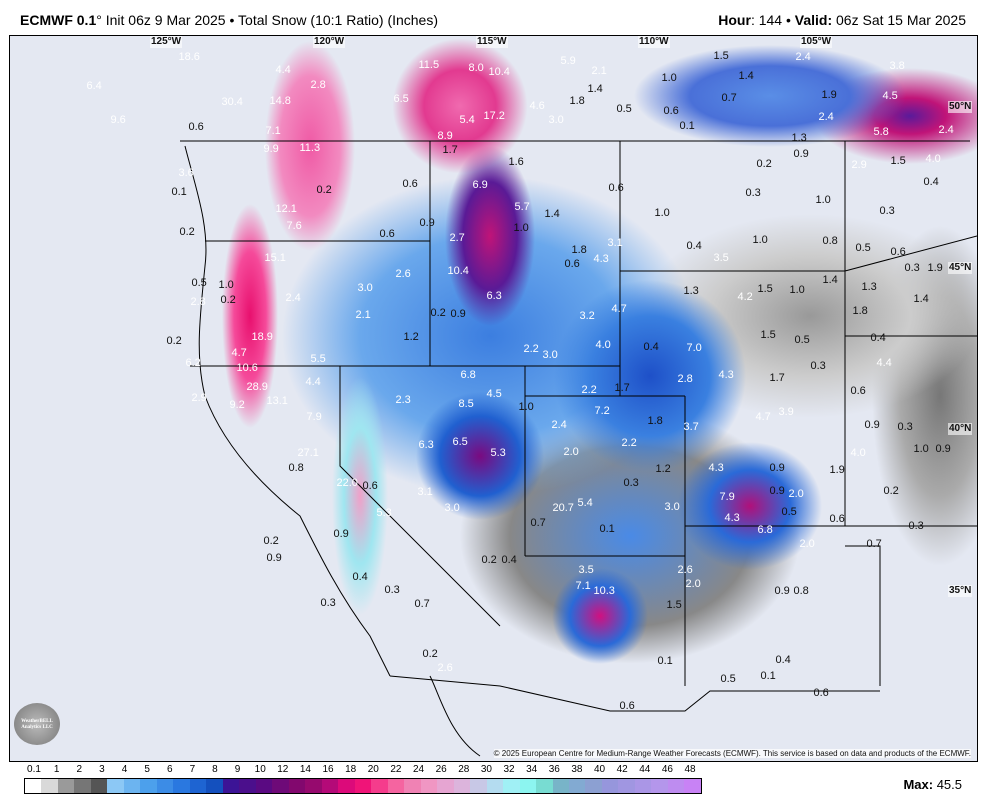 This screenshot has height=808, width=984. Describe the element at coordinates (429, 65) in the screenshot. I see `snow-total-label: 11.5` at that location.